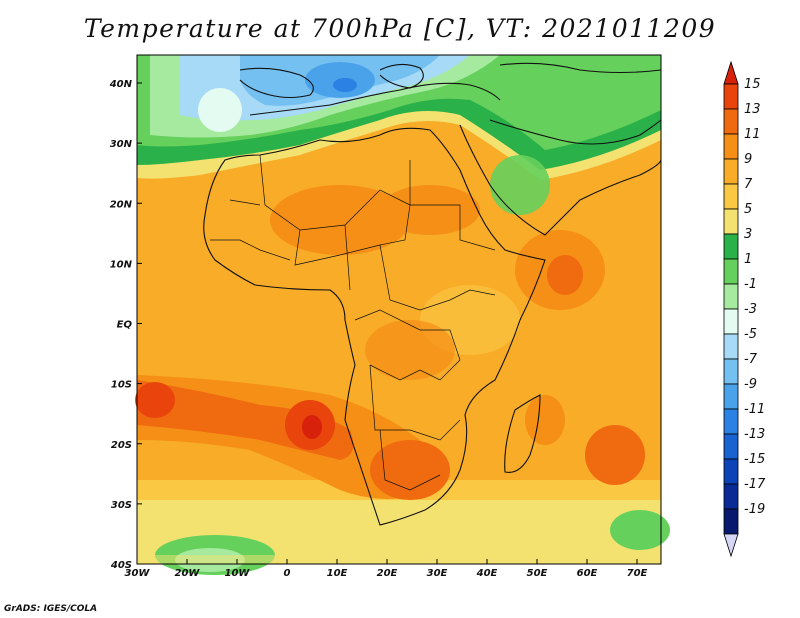  Describe the element at coordinates (337, 573) in the screenshot. I see `lon-tick-label: 10E` at that location.